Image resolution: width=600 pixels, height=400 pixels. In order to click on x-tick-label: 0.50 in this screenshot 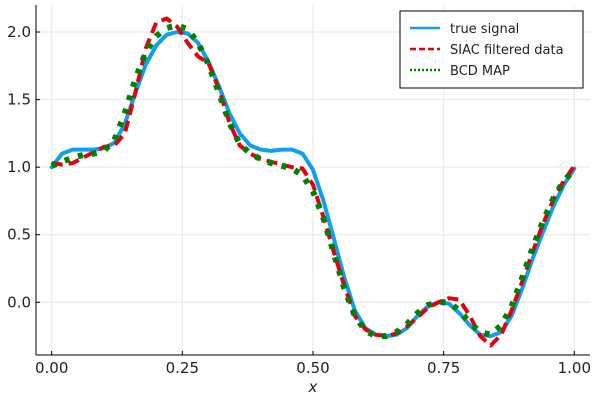, I will do `click(312, 368)`.